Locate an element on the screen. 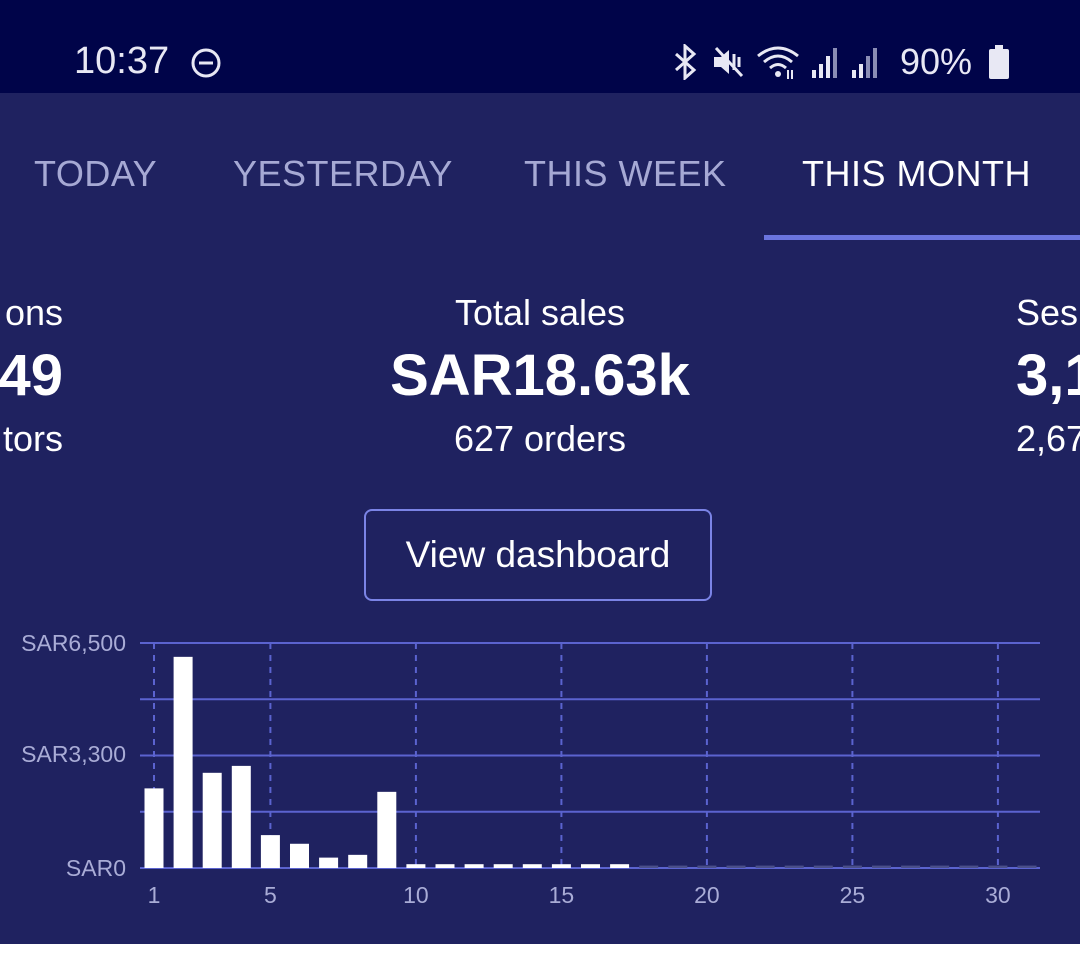 Image resolution: width=1080 pixels, height=957 pixels. tab-this-month: THIS MONTH is located at coordinates (916, 173).